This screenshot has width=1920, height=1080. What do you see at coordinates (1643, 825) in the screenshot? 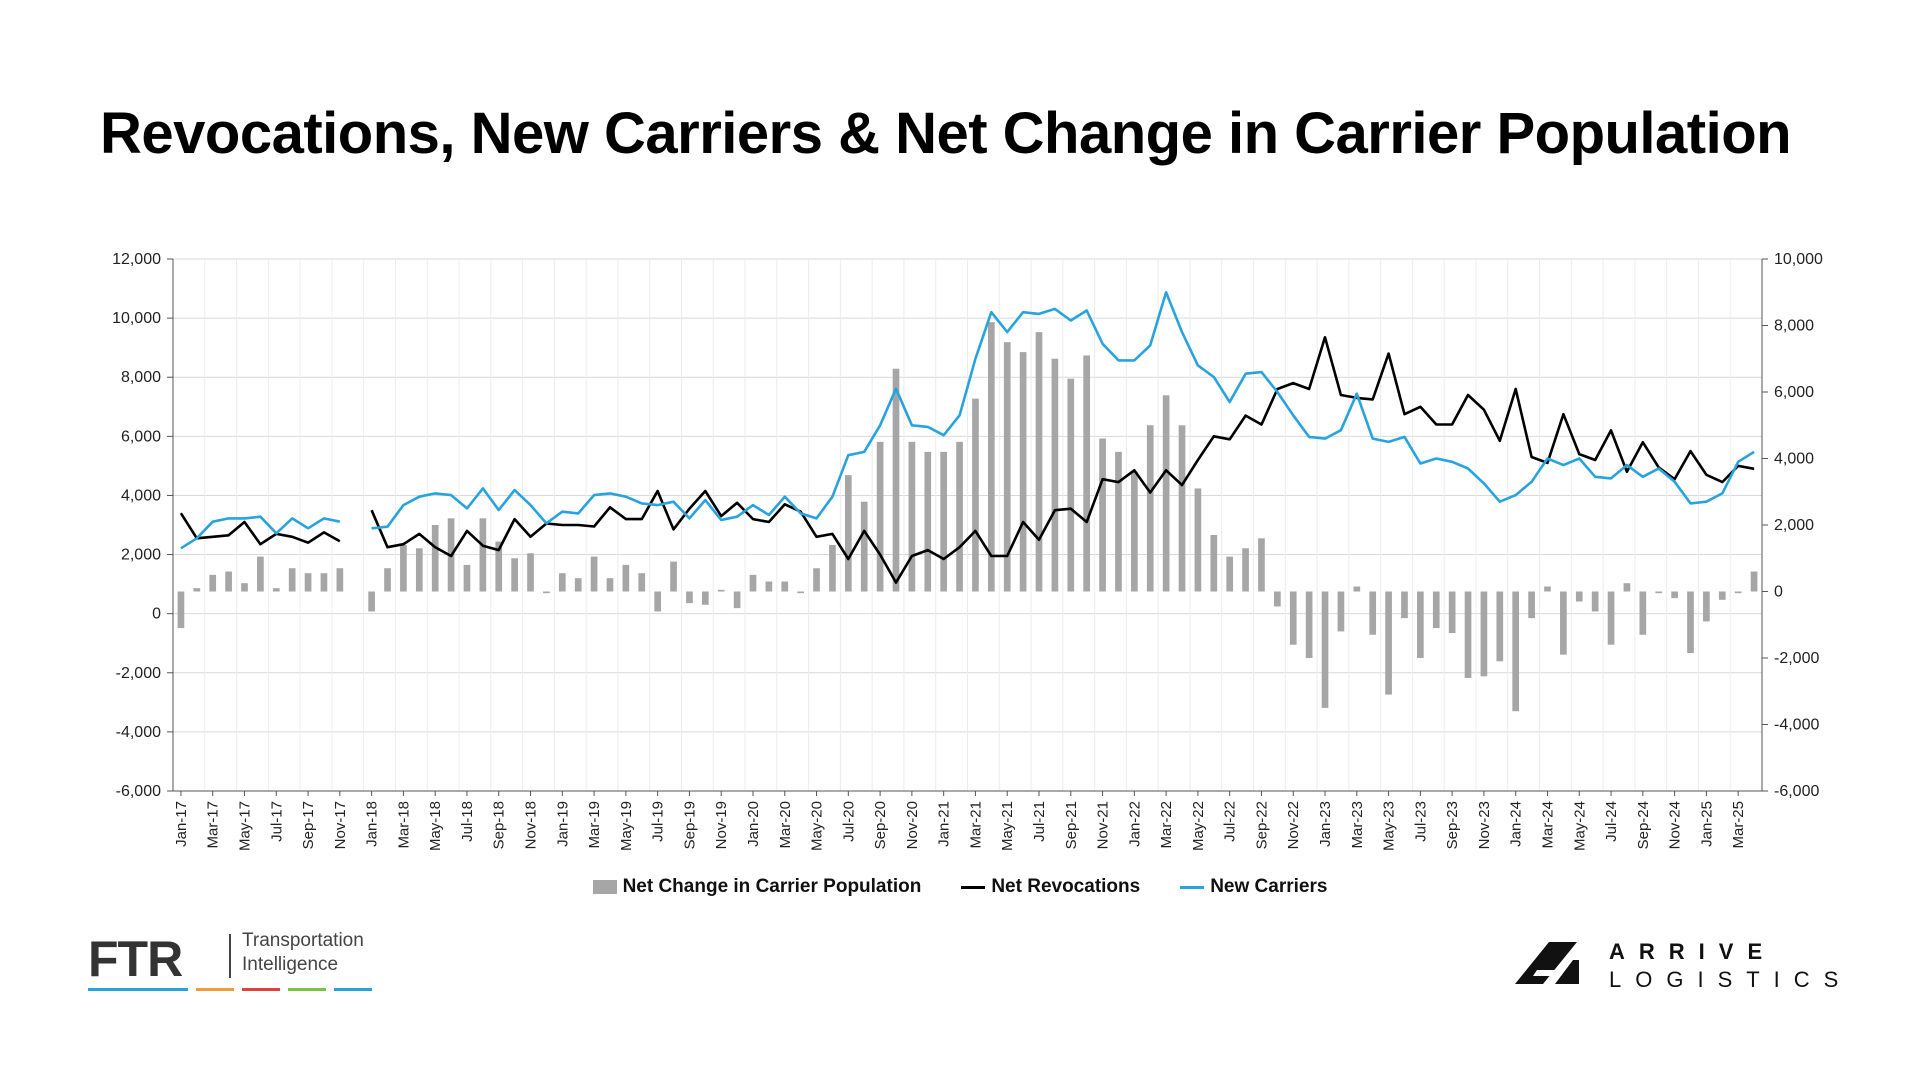
I see `x-tick-label: Sep-24` at bounding box center [1643, 825].